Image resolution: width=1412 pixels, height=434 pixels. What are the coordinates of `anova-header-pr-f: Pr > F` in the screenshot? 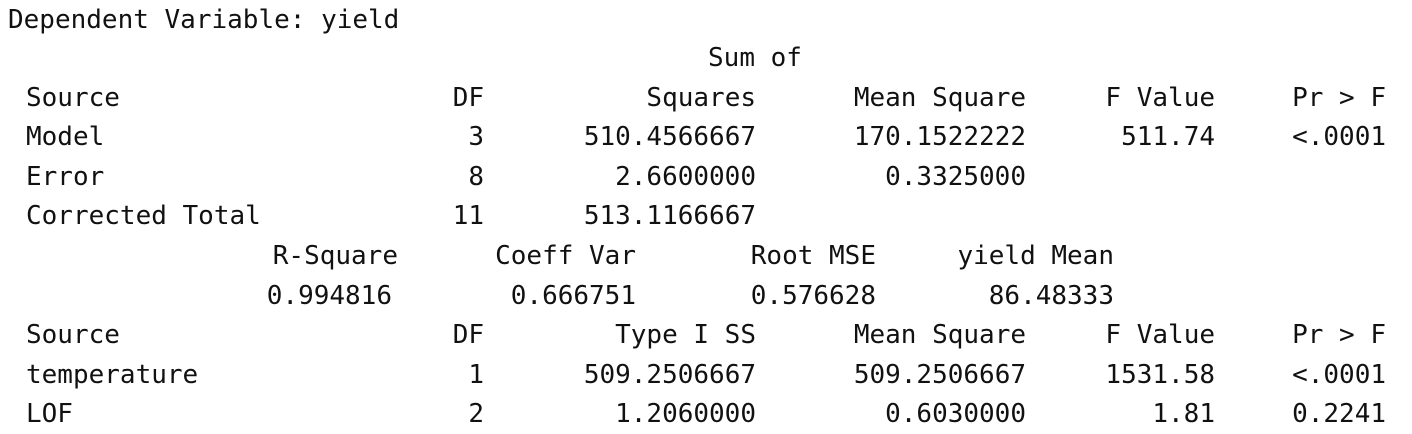 It's located at (1339, 98).